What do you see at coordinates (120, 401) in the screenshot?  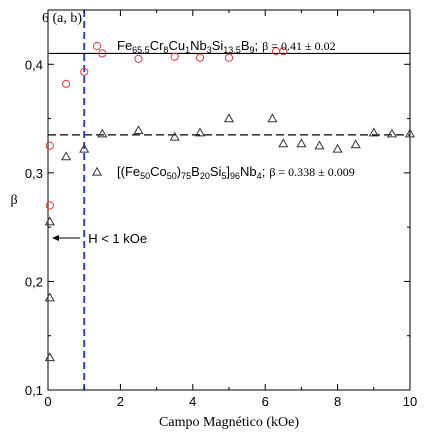 I see `x-tick-label: 2` at bounding box center [120, 401].